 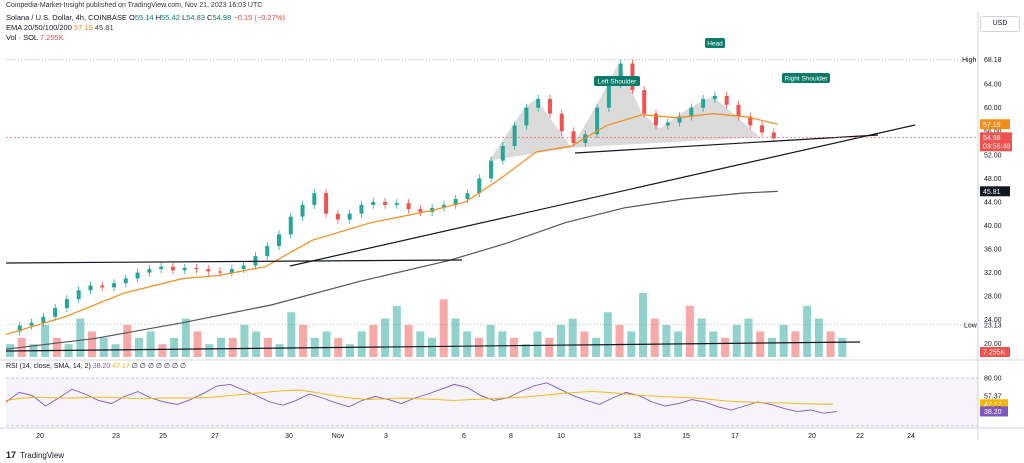 I want to click on symbol-title: Solana / U.S. Dollar, 4h, COINBASE, so click(x=66, y=17).